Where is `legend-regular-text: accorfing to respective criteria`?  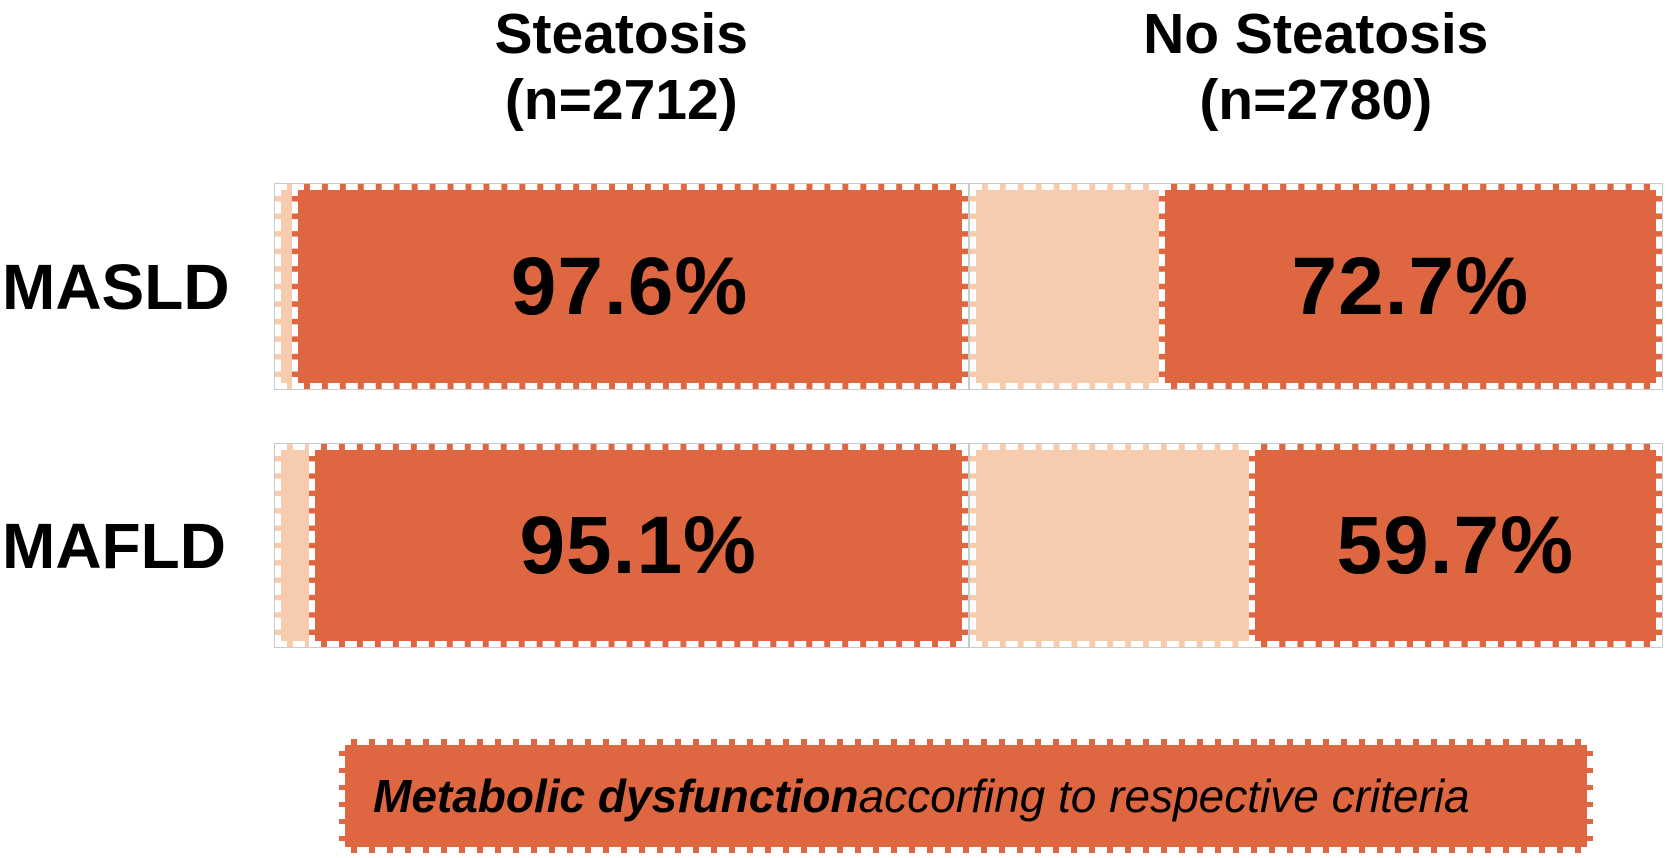 legend-regular-text: accorfing to respective criteria is located at coordinates (1164, 796).